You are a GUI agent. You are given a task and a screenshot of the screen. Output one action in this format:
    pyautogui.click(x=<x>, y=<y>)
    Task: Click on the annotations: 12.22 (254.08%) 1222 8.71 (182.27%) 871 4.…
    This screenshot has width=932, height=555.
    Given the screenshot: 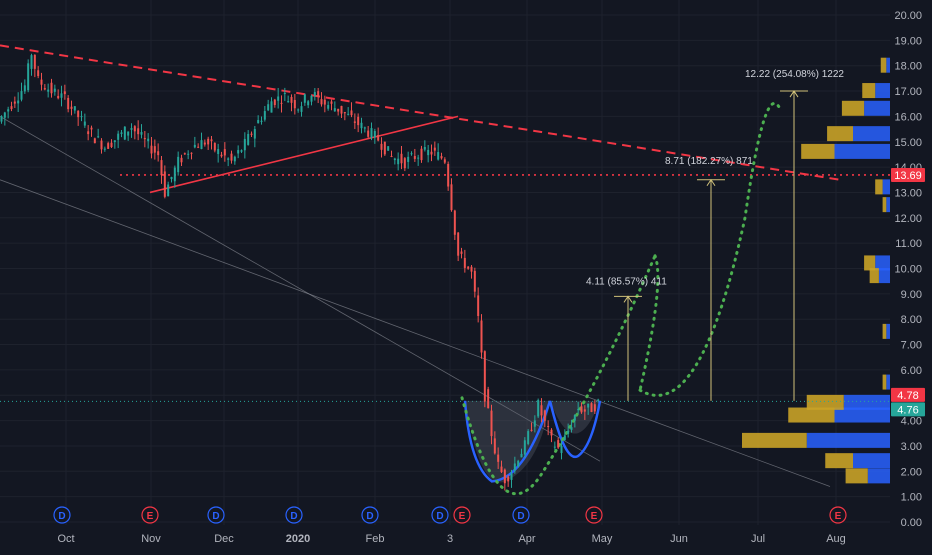 What is the action you would take?
    pyautogui.click(x=715, y=178)
    